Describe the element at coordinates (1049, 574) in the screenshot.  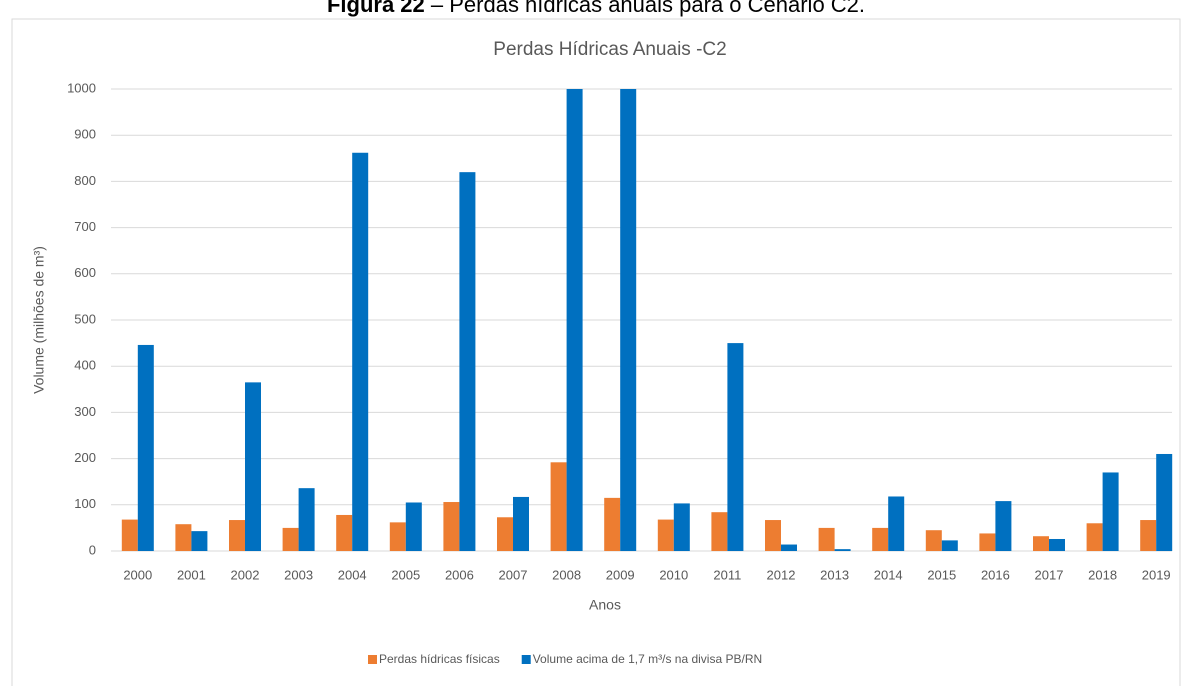
I see `x-tick-label: 2017` at that location.